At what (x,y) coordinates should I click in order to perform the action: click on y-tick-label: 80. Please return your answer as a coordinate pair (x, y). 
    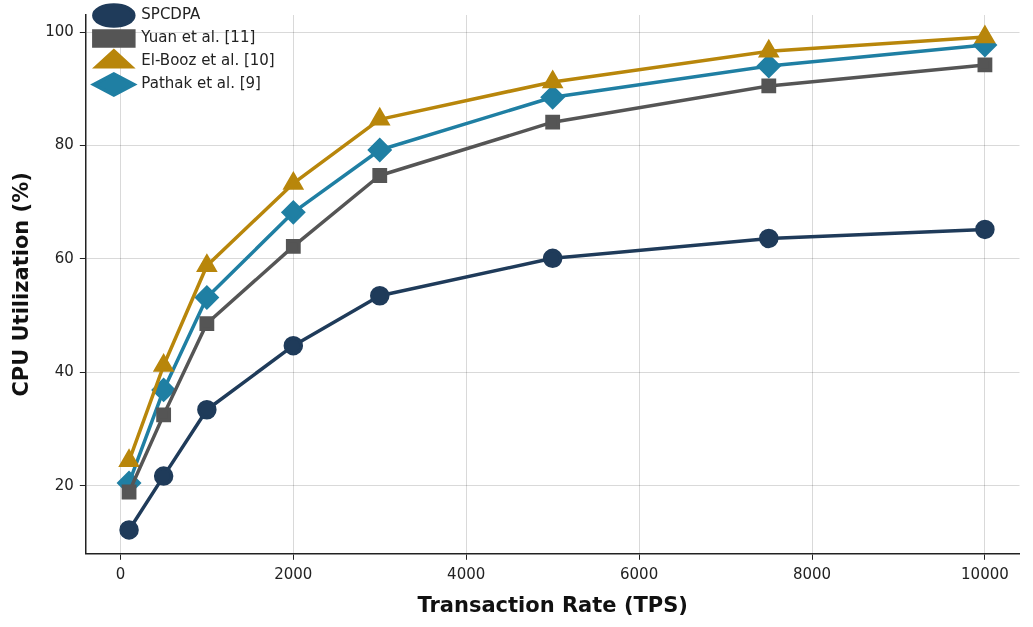
    Looking at the image, I should click on (64, 144).